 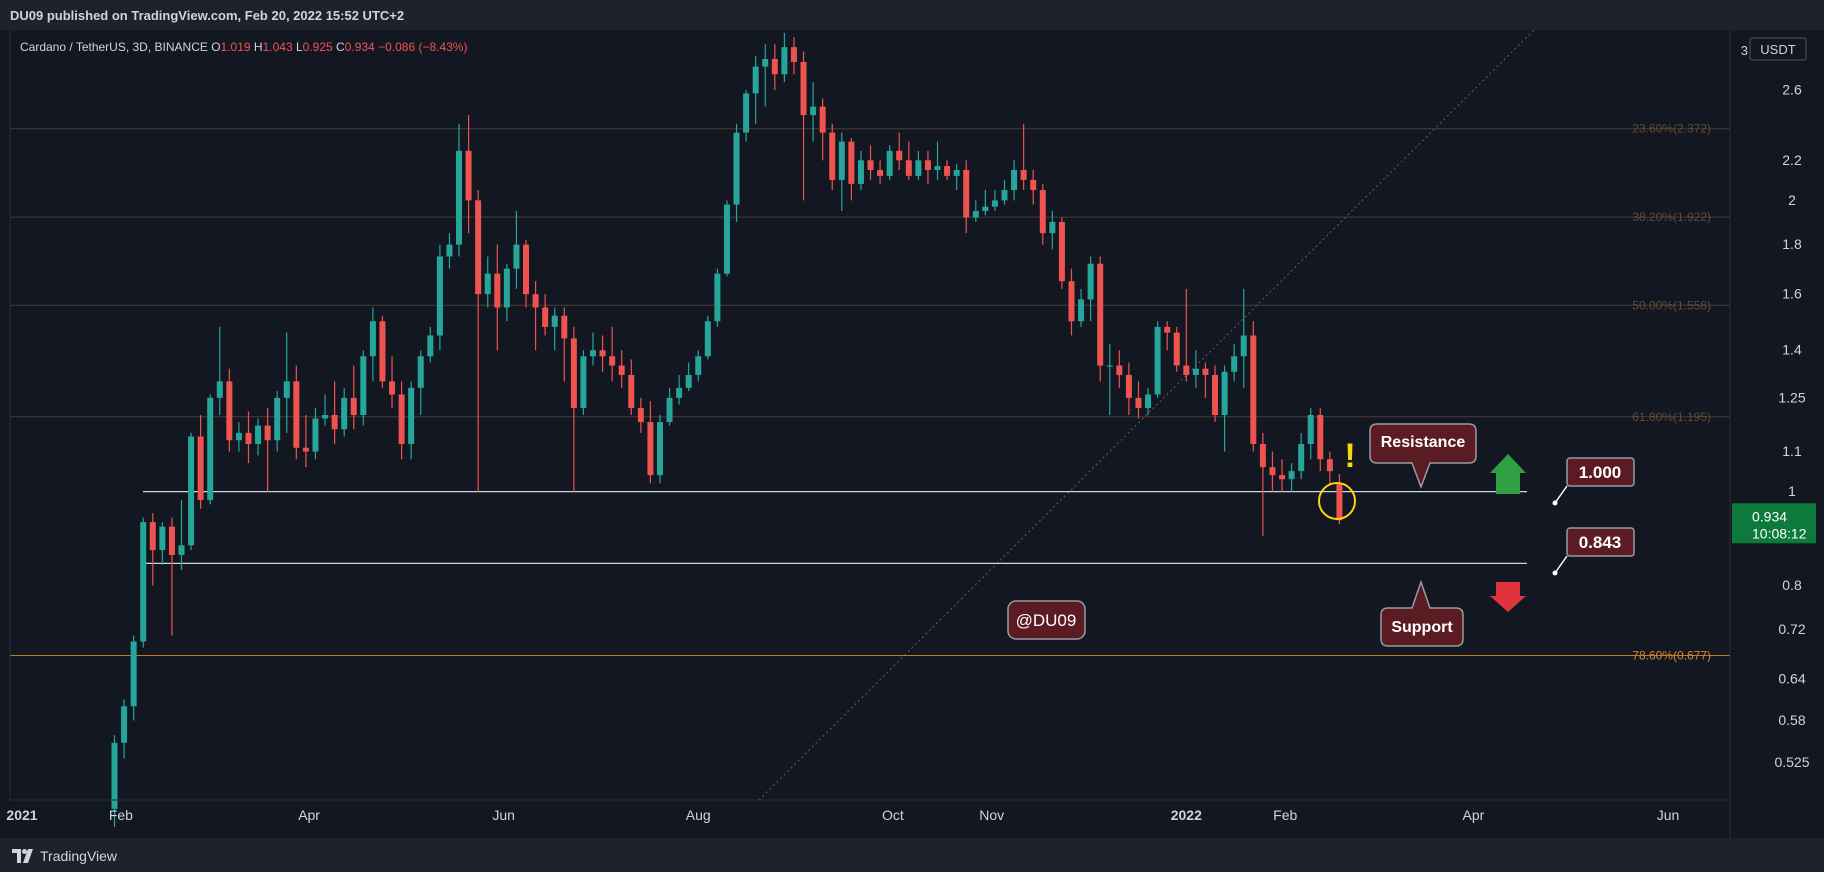 I want to click on time-tick-label: Apr, so click(x=1474, y=815).